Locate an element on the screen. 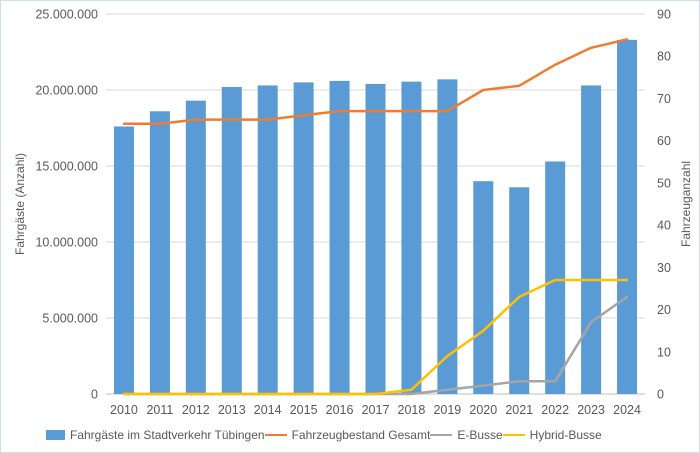  legend-item-hybrid-busse: Hybrid-Busse is located at coordinates (552, 435).